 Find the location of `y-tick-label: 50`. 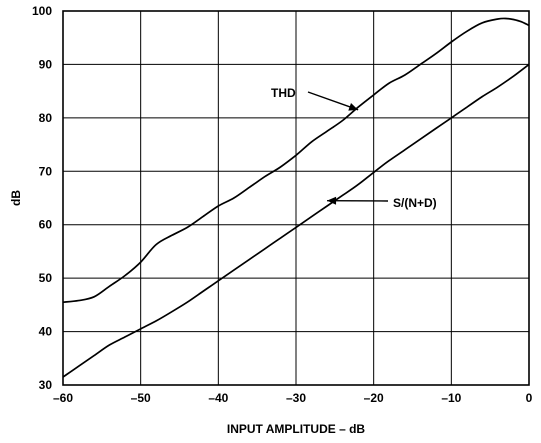

y-tick-label: 50 is located at coordinates (46, 278).